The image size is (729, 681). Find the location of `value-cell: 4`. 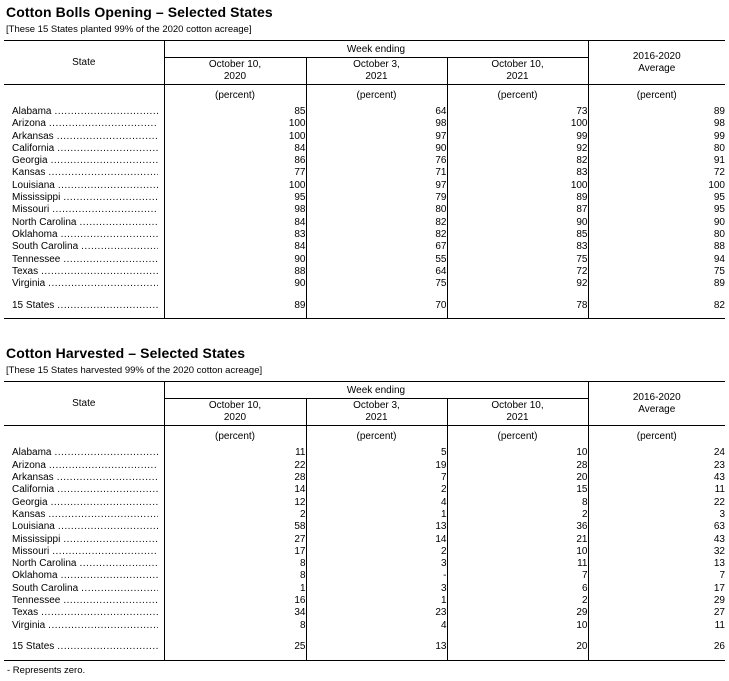

value-cell: 4 is located at coordinates (377, 502).